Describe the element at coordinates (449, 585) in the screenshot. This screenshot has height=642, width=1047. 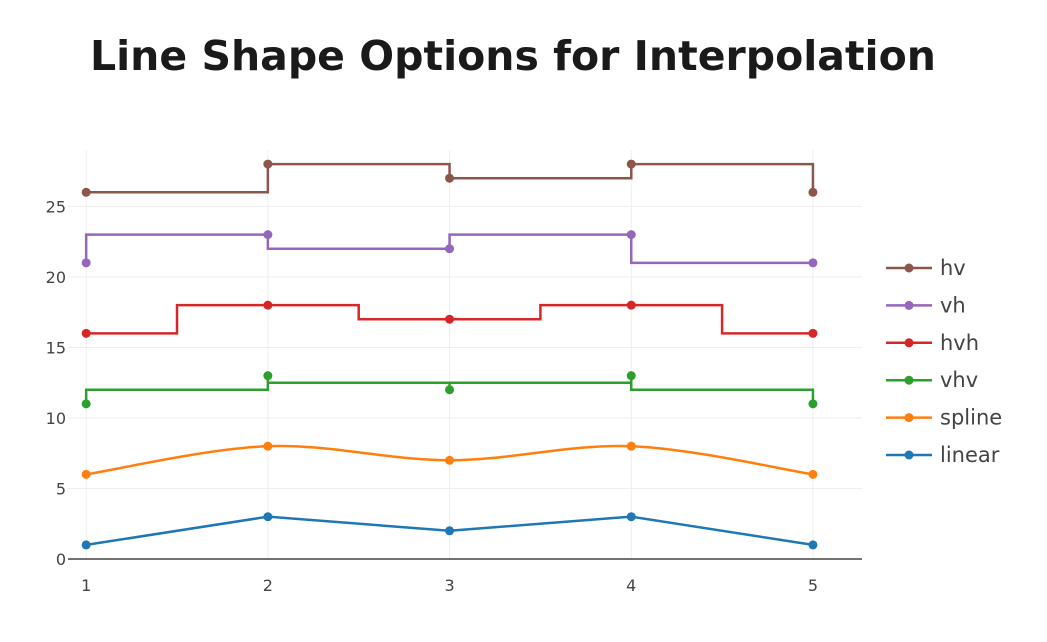
I see `x-tick-label: 3` at that location.